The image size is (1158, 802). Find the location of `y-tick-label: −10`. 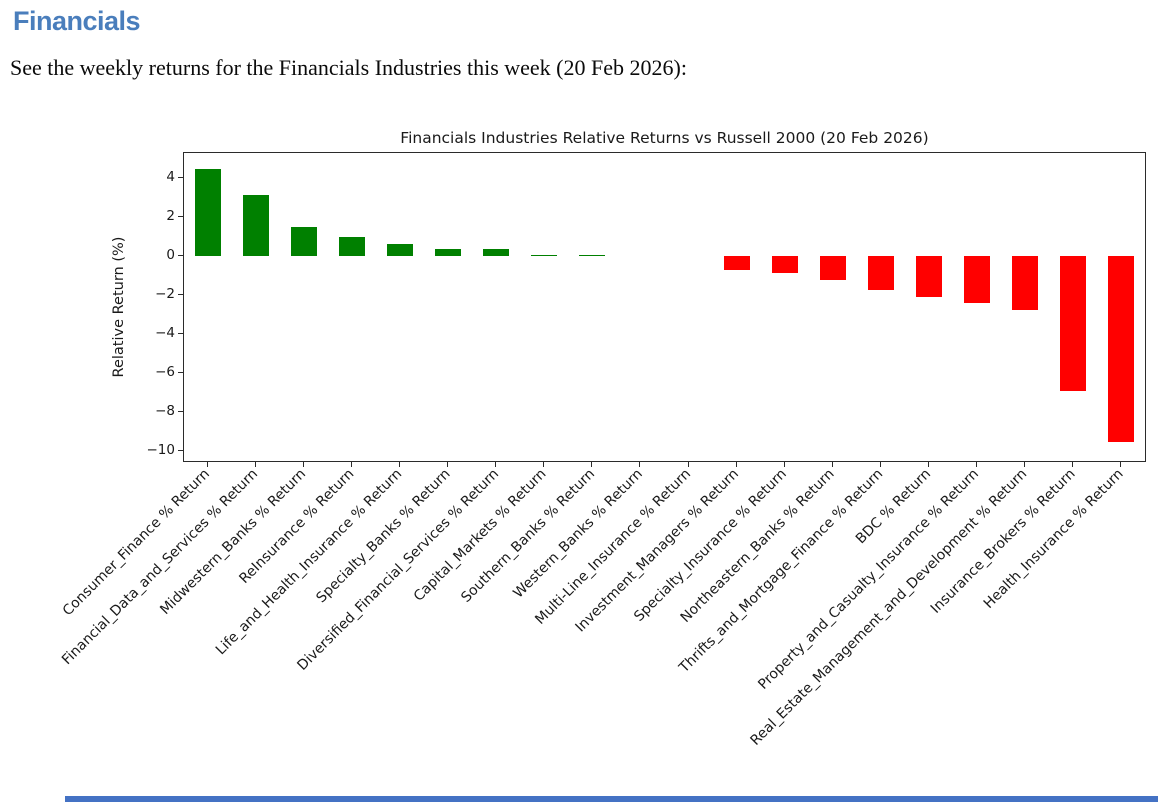

y-tick-label: −10 is located at coordinates (161, 450).